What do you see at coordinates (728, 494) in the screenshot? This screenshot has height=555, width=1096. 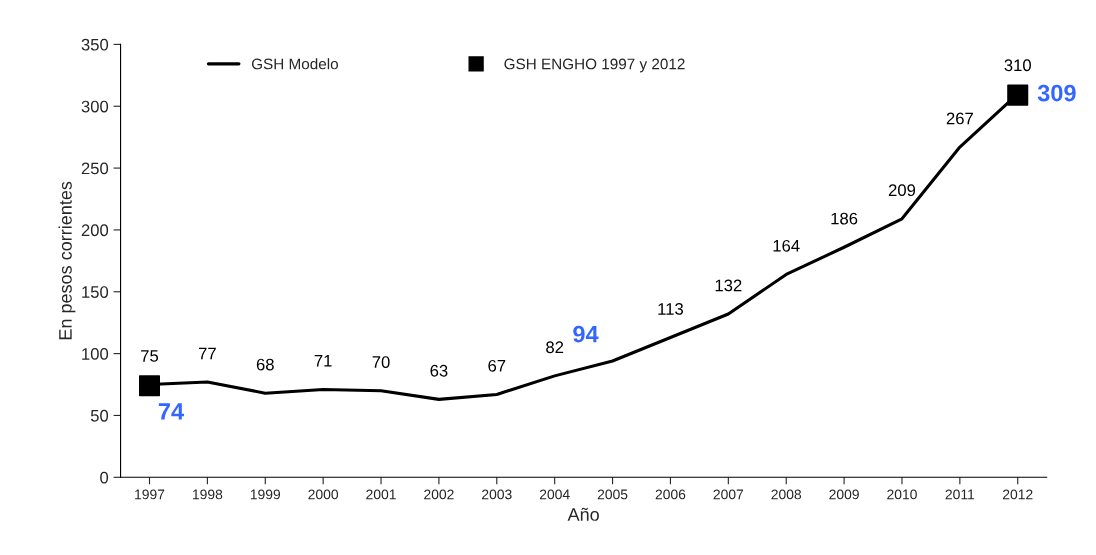 I see `x-tick-label: 2007` at bounding box center [728, 494].